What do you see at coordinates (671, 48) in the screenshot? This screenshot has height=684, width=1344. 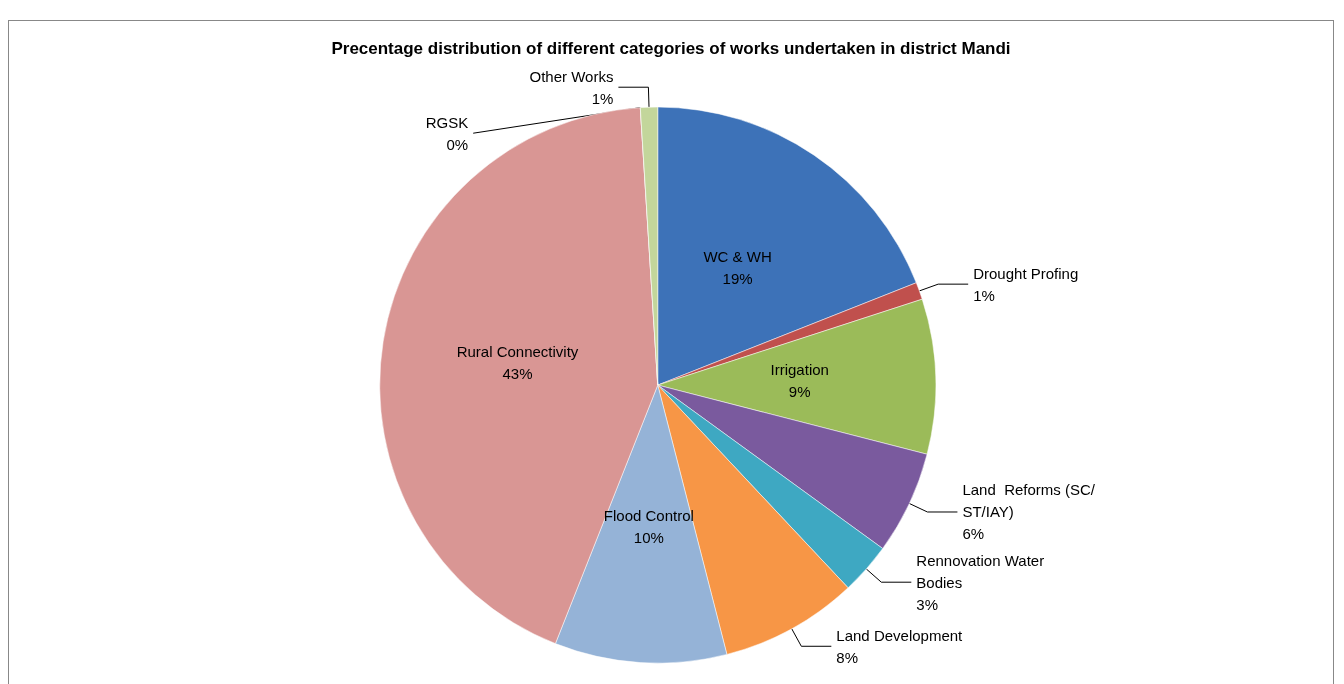 I see `chart-title: Precentage distribution of different categories of works undertaken in district Mandi` at bounding box center [671, 48].